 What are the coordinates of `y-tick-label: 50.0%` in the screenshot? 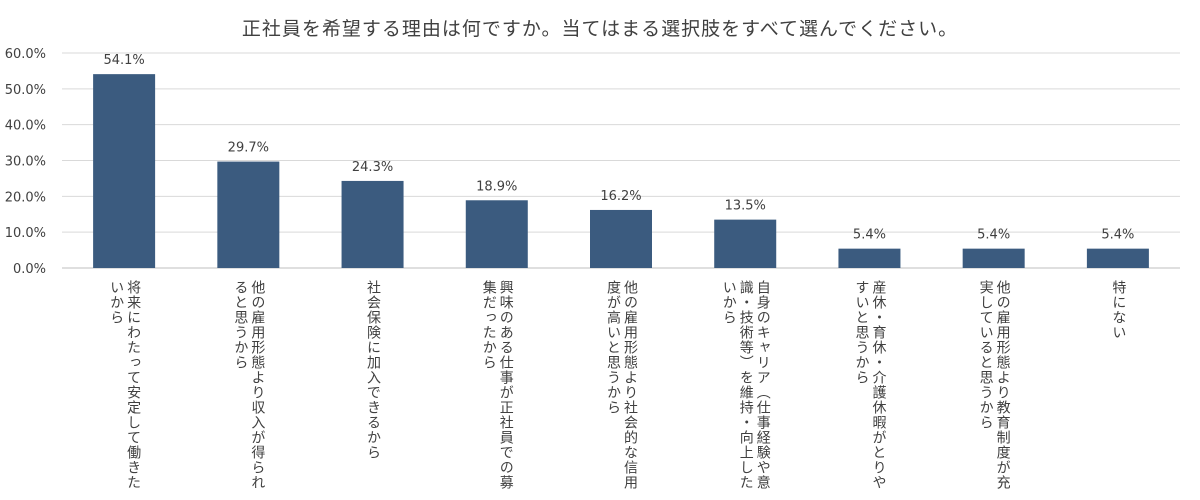 It's located at (25, 90).